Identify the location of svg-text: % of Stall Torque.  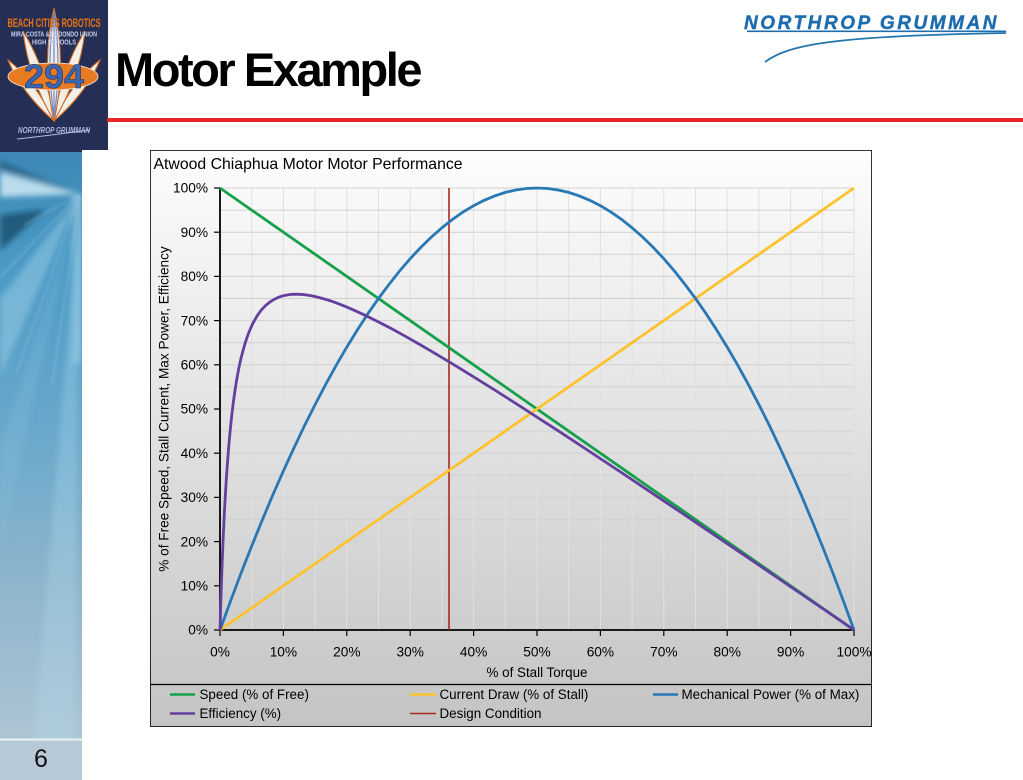
(537, 672).